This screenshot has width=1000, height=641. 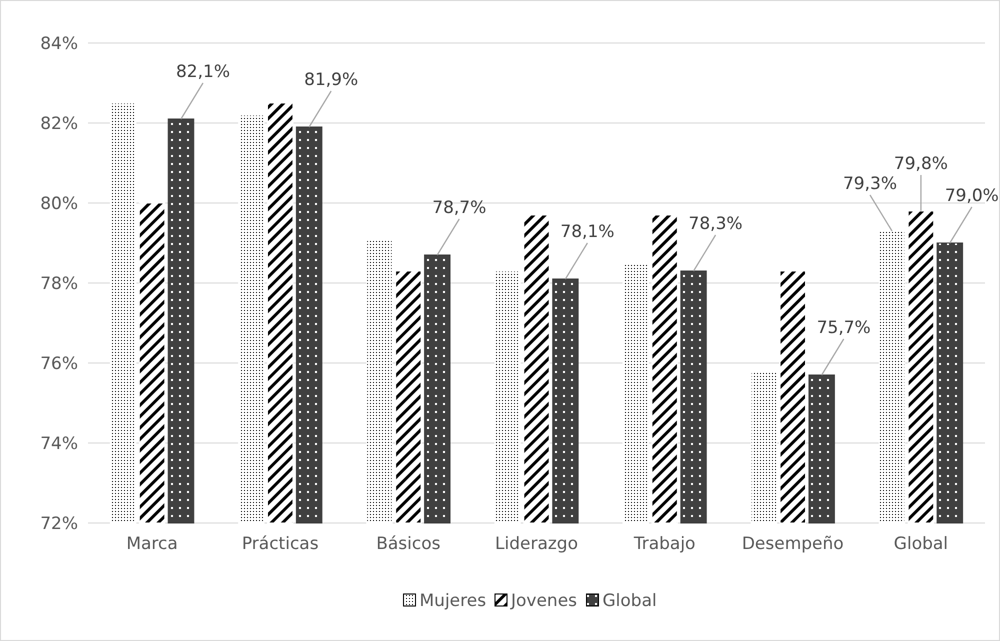 What do you see at coordinates (59, 44) in the screenshot?
I see `y-tick-label: 84%` at bounding box center [59, 44].